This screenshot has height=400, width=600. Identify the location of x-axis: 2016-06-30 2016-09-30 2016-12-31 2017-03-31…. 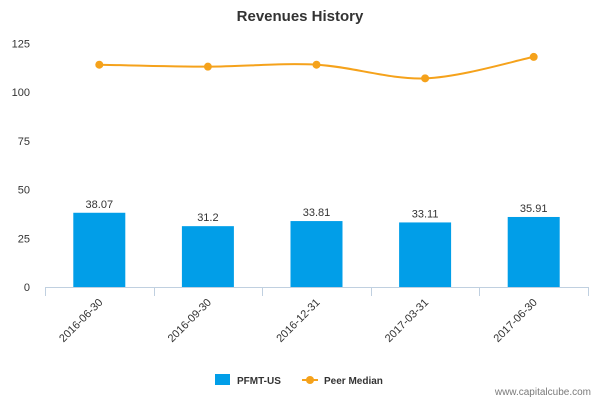
(317, 316).